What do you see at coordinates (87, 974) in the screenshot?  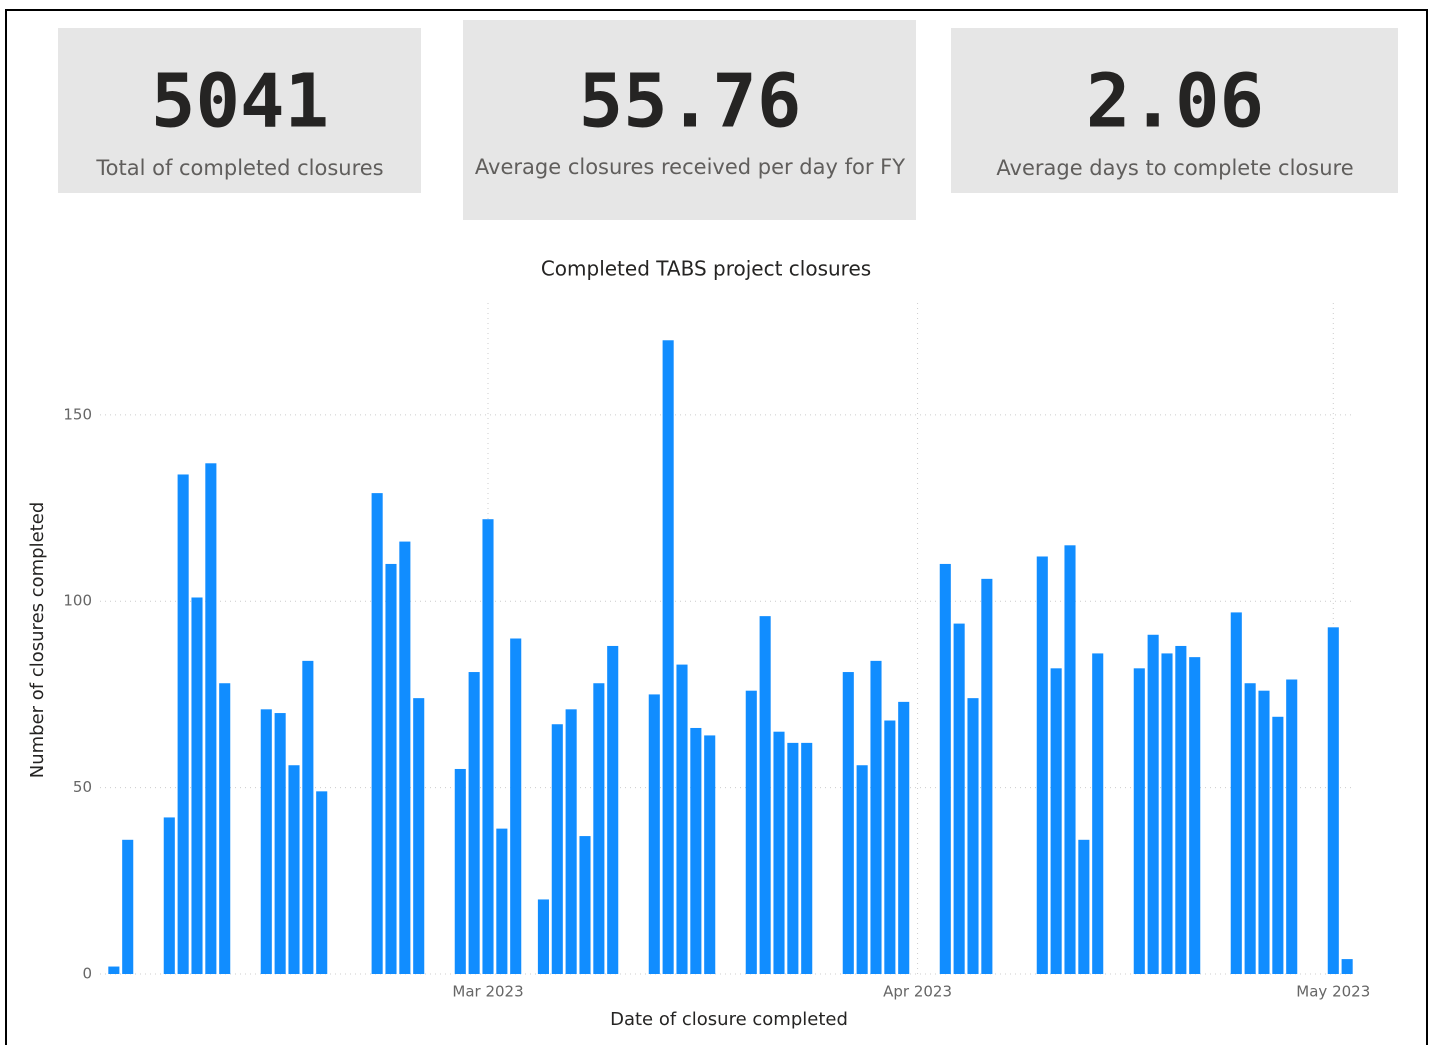 I see `y-tick-label: 0` at bounding box center [87, 974].